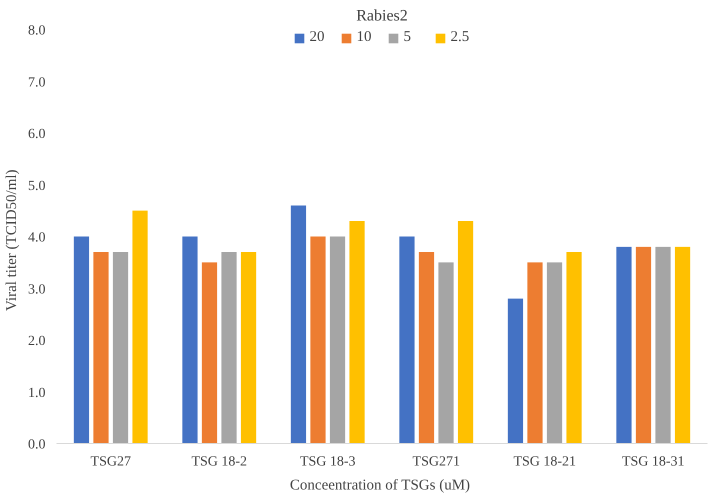  I want to click on x-tick-label: TSG 18-2, so click(219, 462).